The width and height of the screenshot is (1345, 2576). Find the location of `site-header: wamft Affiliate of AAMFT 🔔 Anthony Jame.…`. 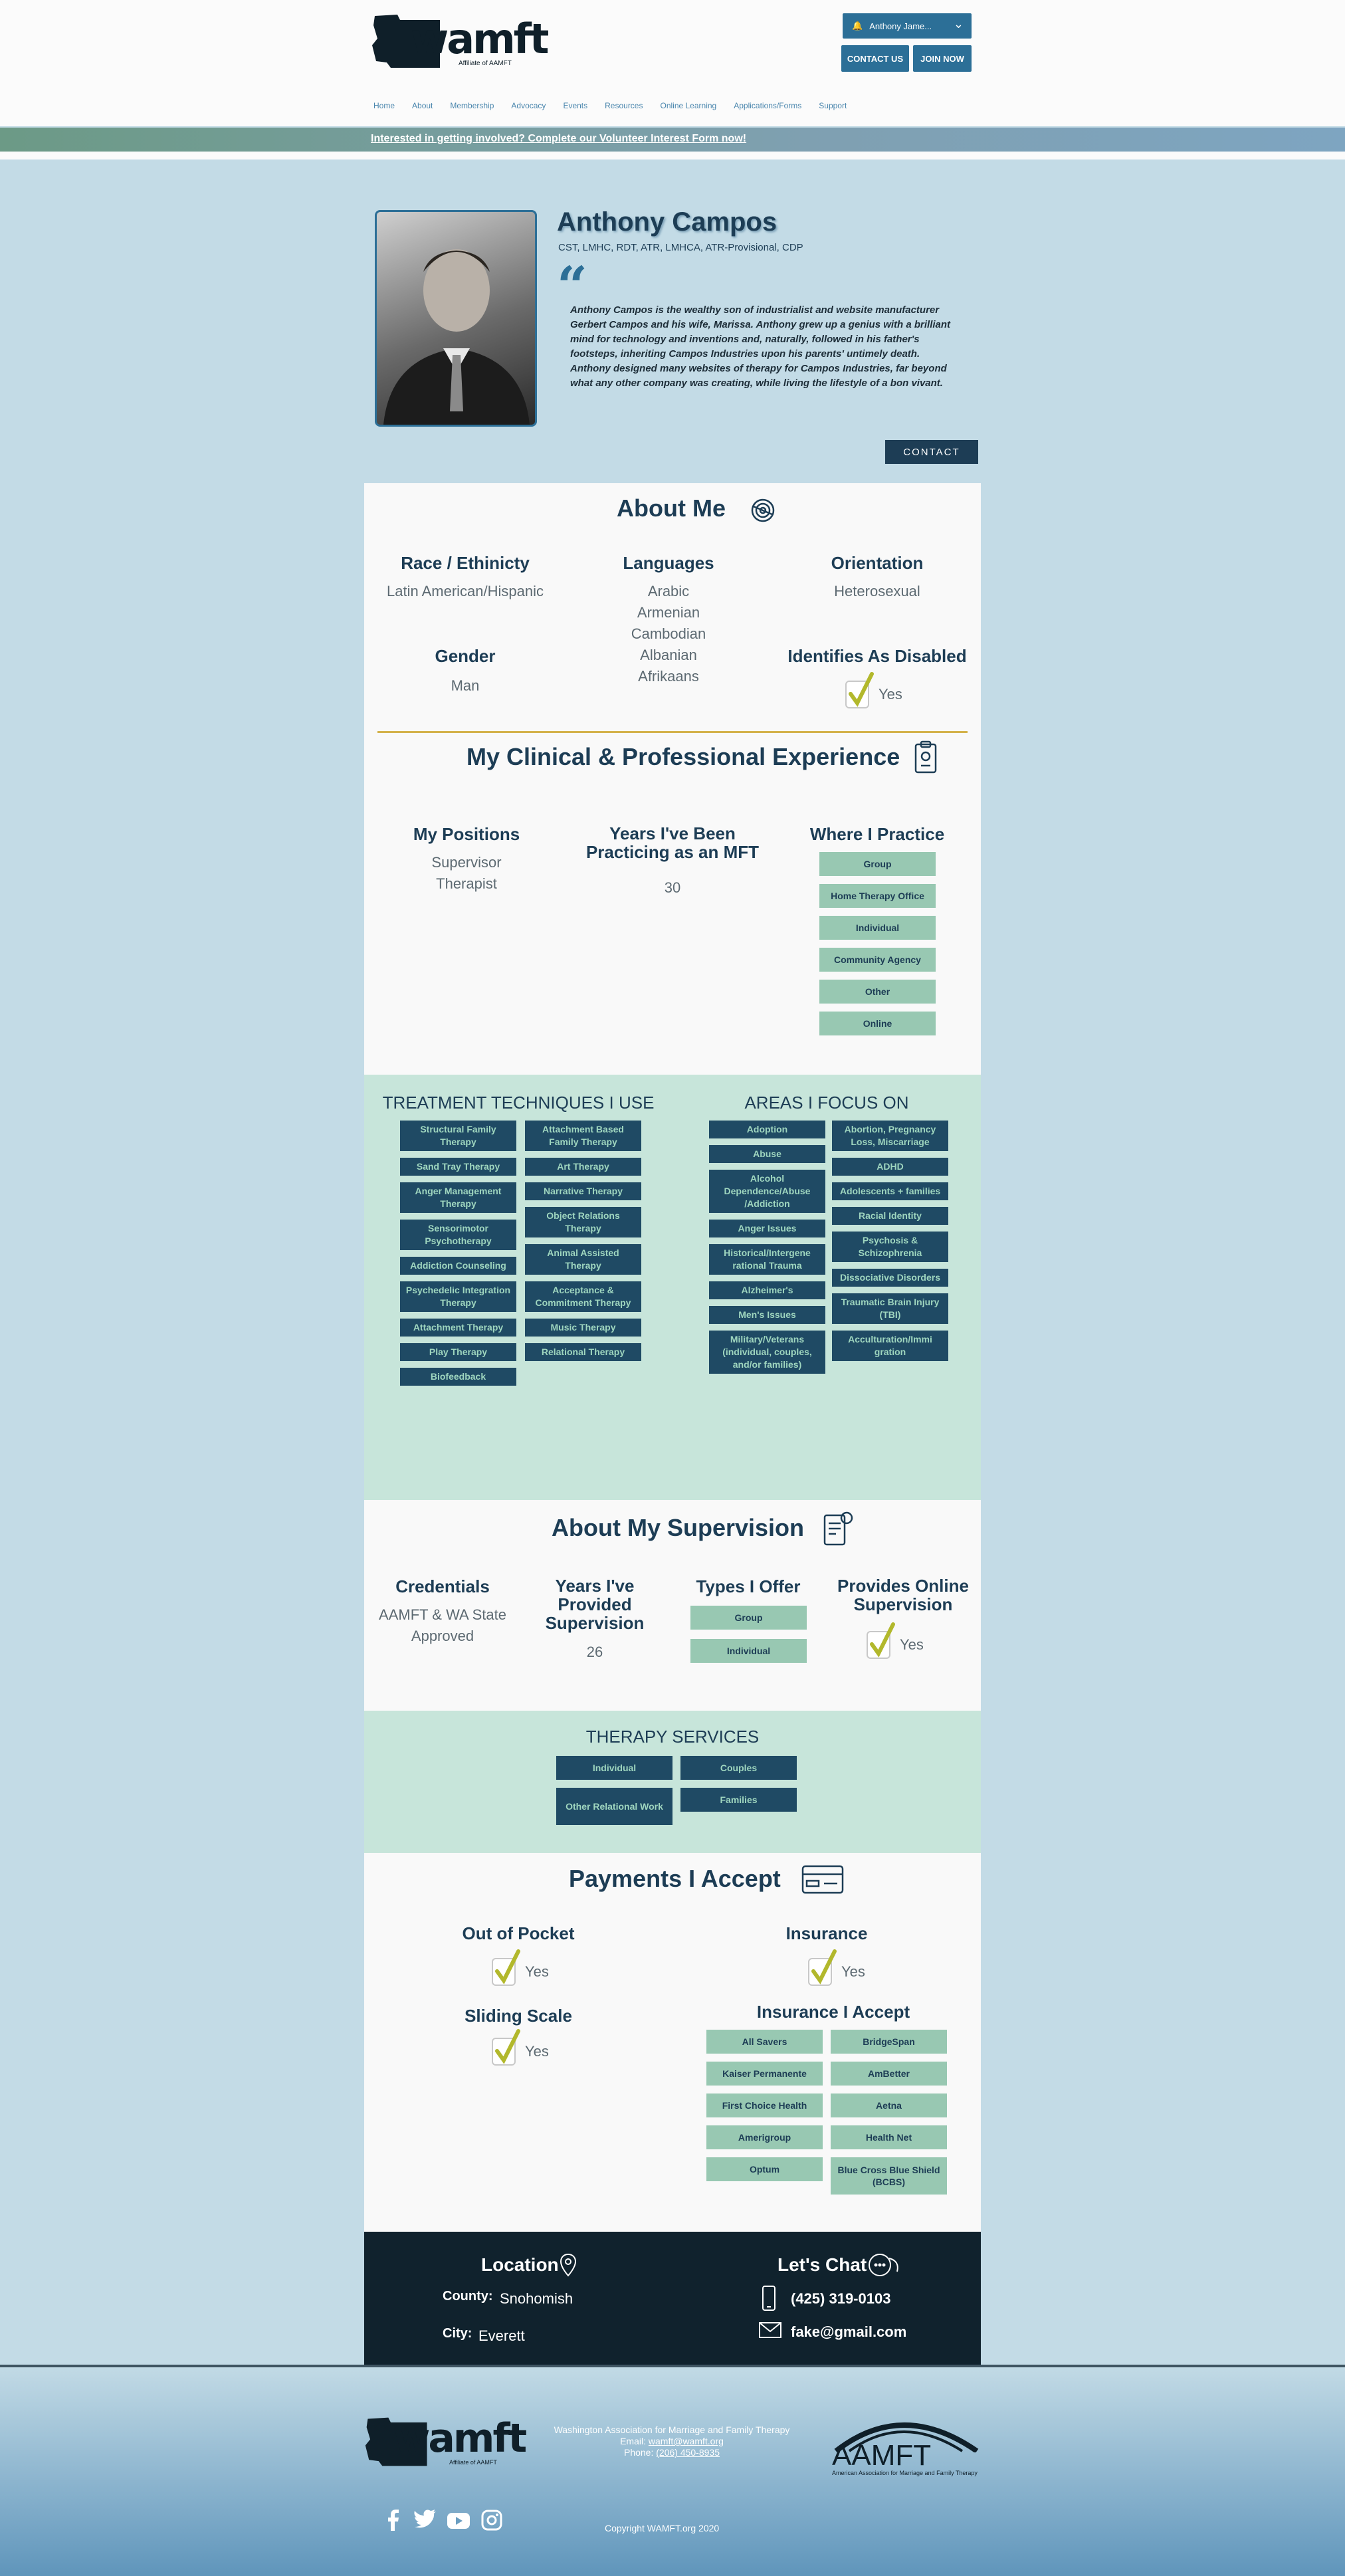

site-header: wamft Affiliate of AAMFT 🔔 Anthony Jame.… is located at coordinates (672, 63).